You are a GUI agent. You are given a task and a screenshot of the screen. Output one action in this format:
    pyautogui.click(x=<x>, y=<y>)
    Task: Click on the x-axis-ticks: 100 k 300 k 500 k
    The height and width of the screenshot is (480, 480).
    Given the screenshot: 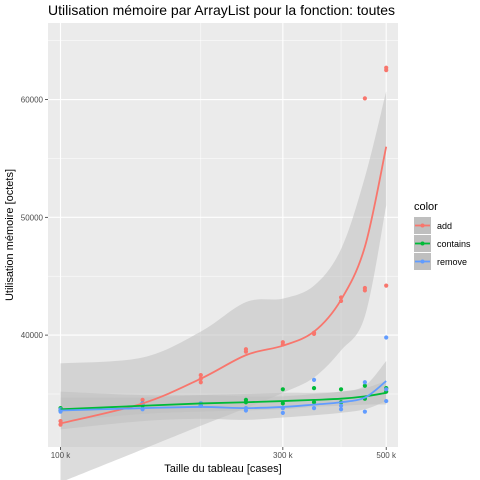 What is the action you would take?
    pyautogui.click(x=224, y=453)
    